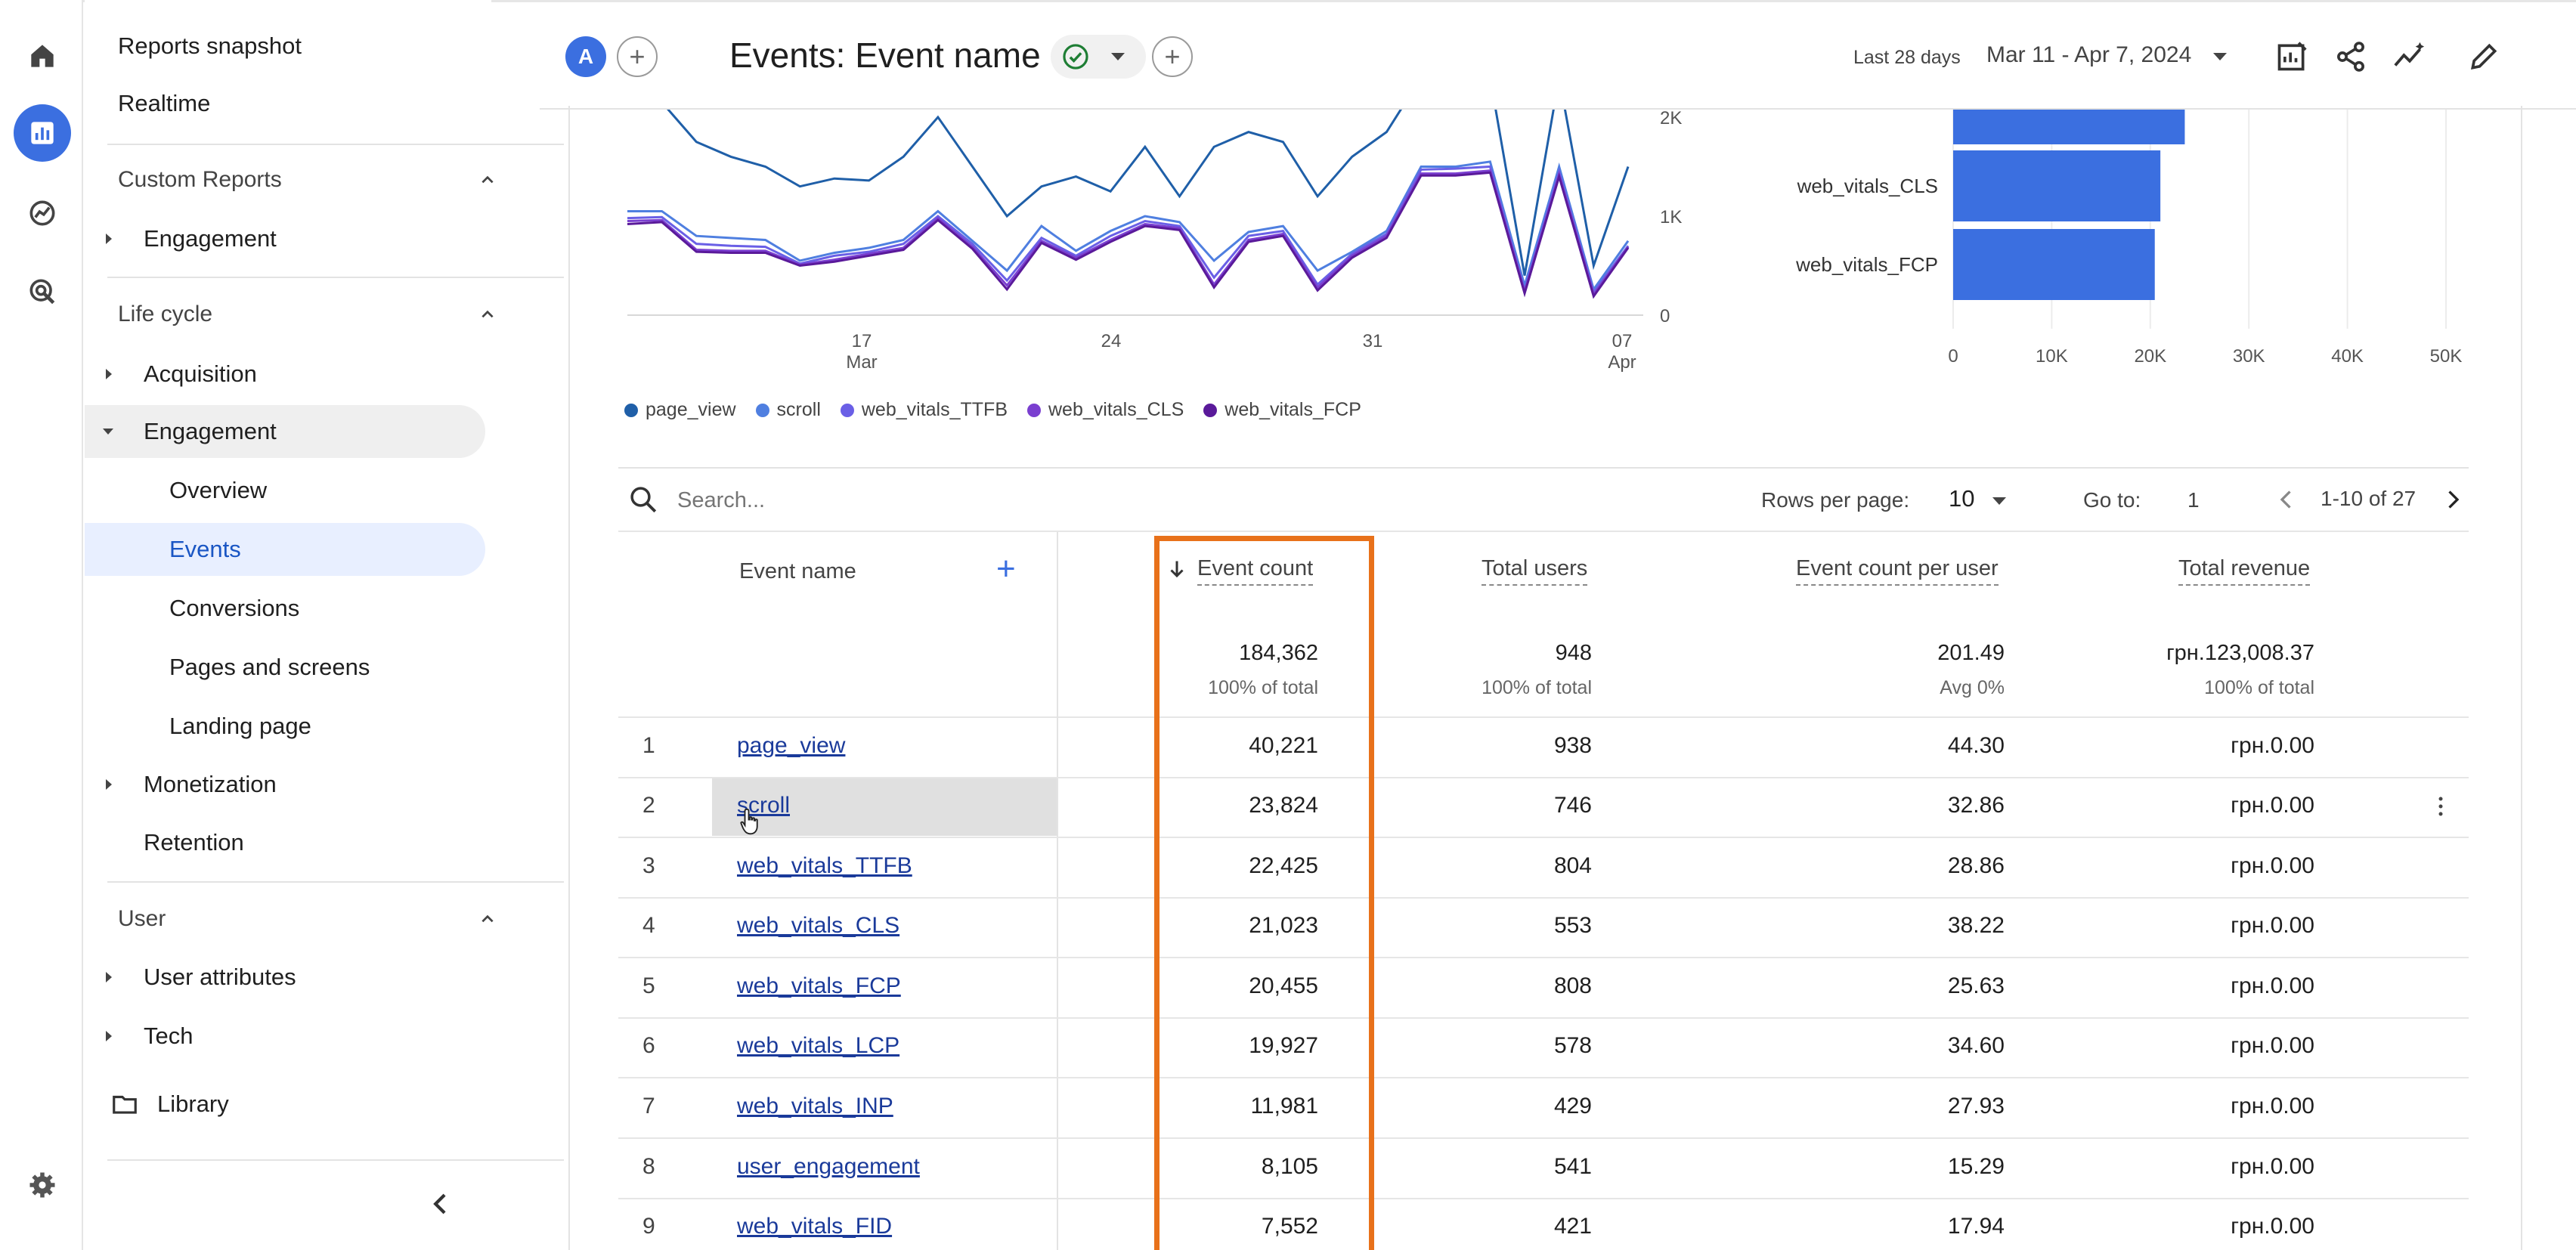 The width and height of the screenshot is (2576, 1250). I want to click on next-page-icon, so click(2453, 499).